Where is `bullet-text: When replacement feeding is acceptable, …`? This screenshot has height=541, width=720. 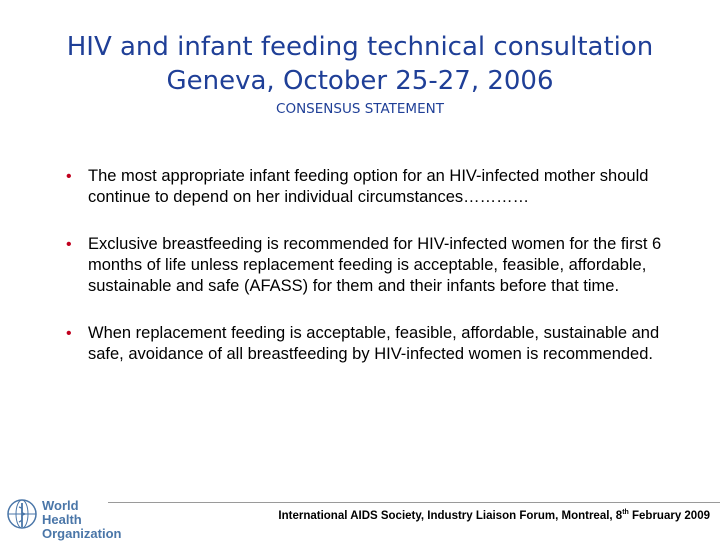 bullet-text: When replacement feeding is acceptable, … is located at coordinates (374, 343).